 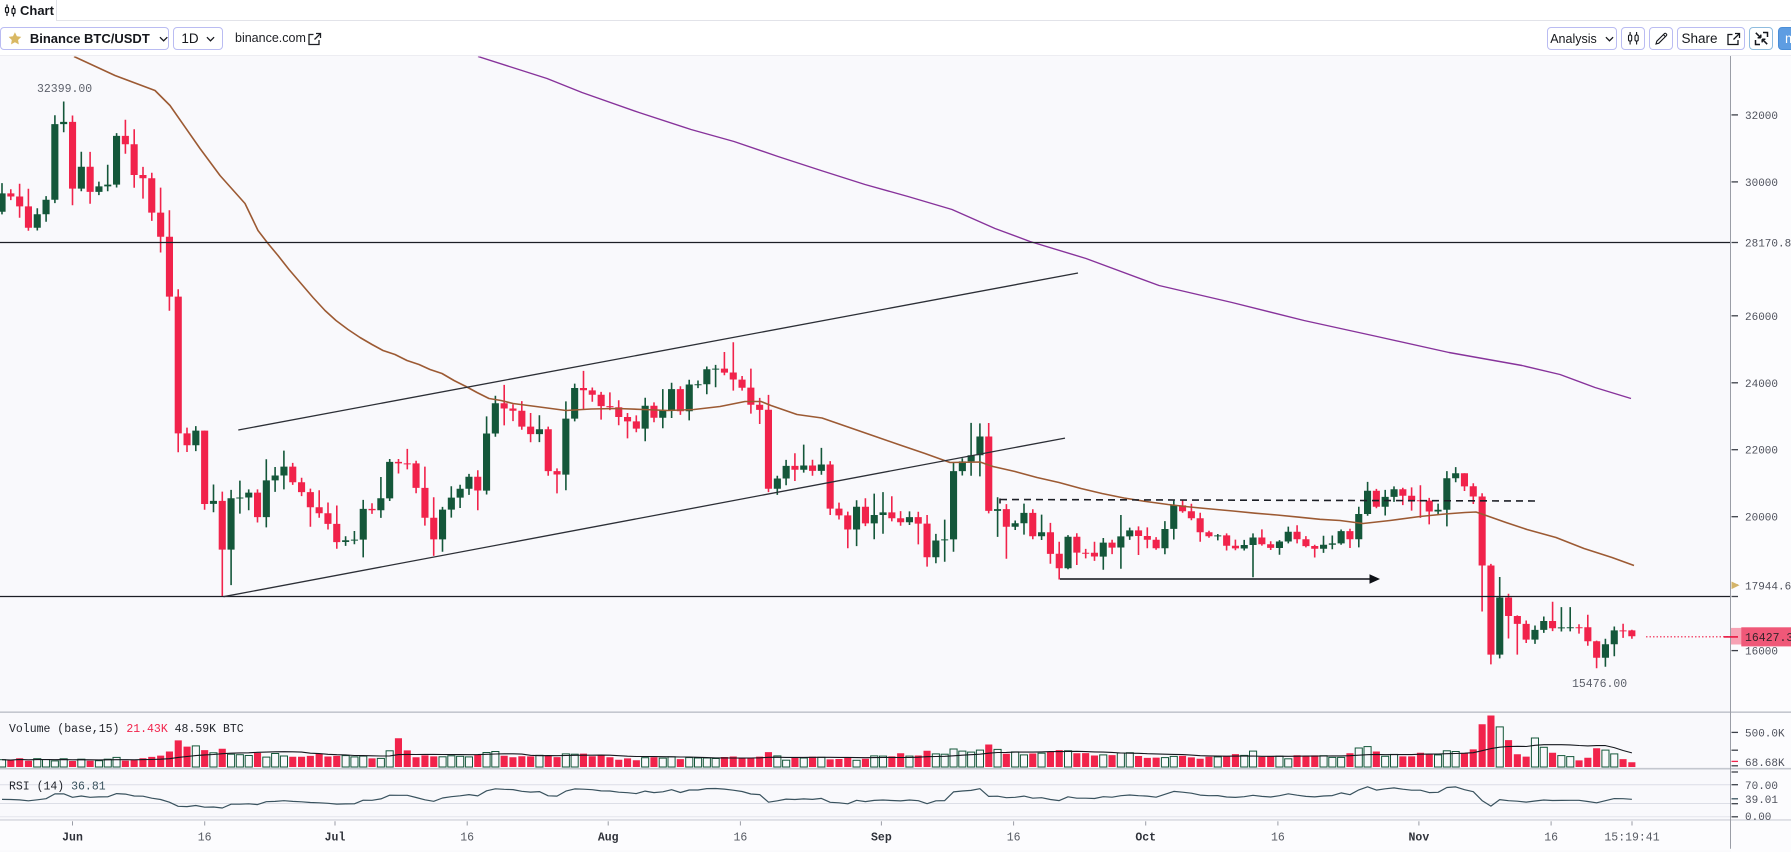 What do you see at coordinates (881, 837) in the screenshot?
I see `svg-text: Sep` at bounding box center [881, 837].